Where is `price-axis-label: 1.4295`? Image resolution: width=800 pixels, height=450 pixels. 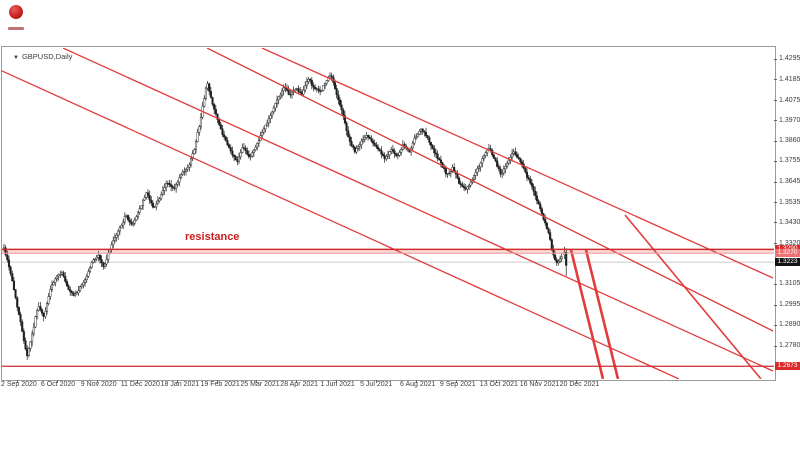 price-axis-label: 1.4295 is located at coordinates (789, 58).